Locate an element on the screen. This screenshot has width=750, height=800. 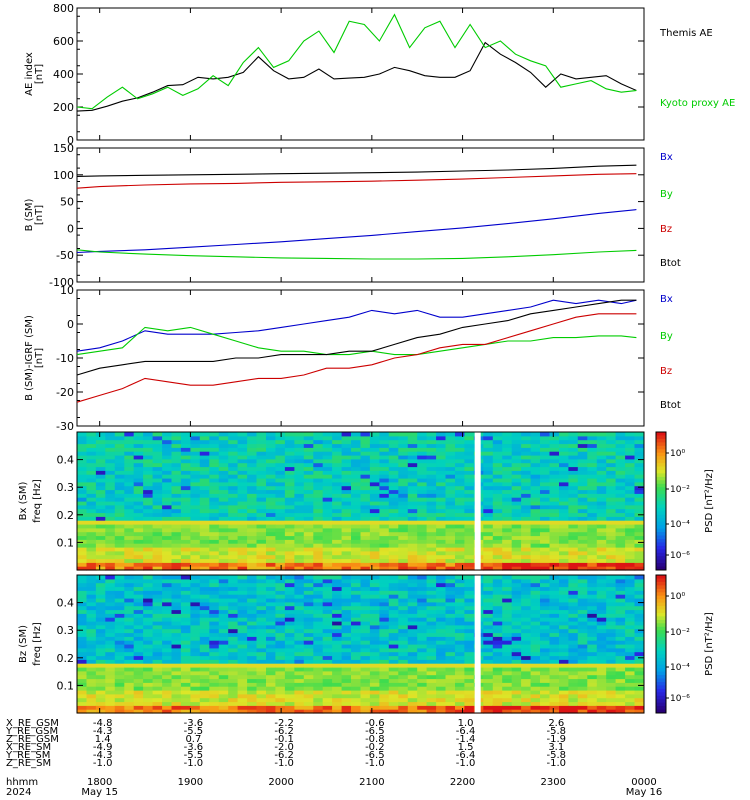
y-tick-label: 600 is located at coordinates (63, 41).